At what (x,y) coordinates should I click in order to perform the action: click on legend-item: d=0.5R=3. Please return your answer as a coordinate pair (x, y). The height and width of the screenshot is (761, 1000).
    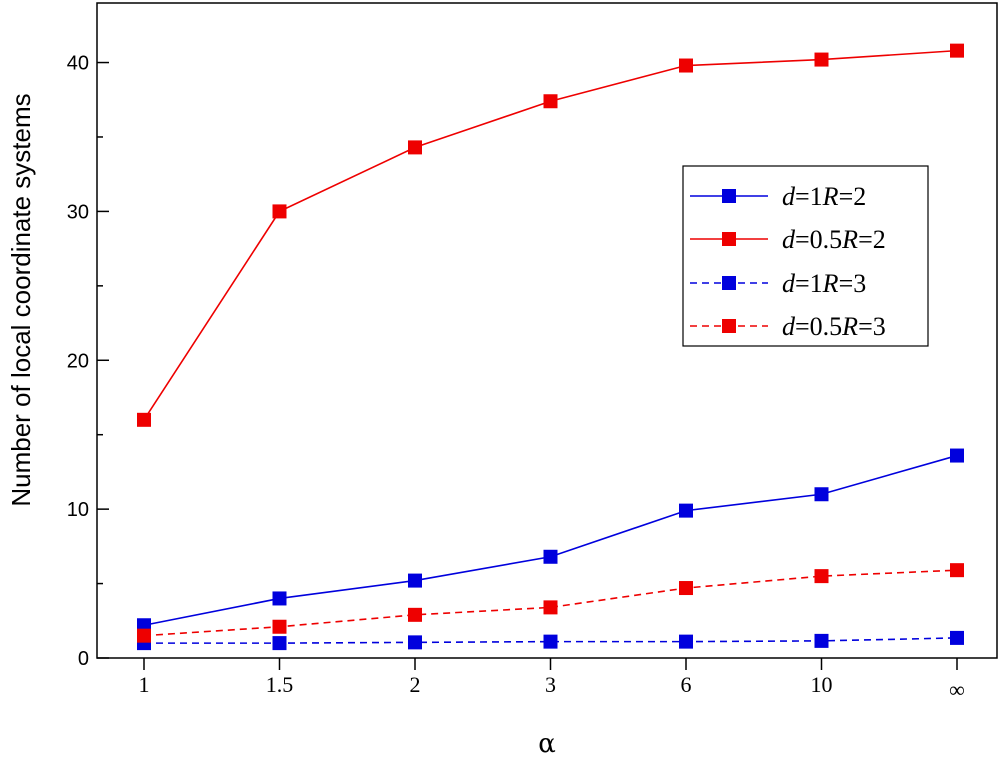
    Looking at the image, I should click on (788, 326).